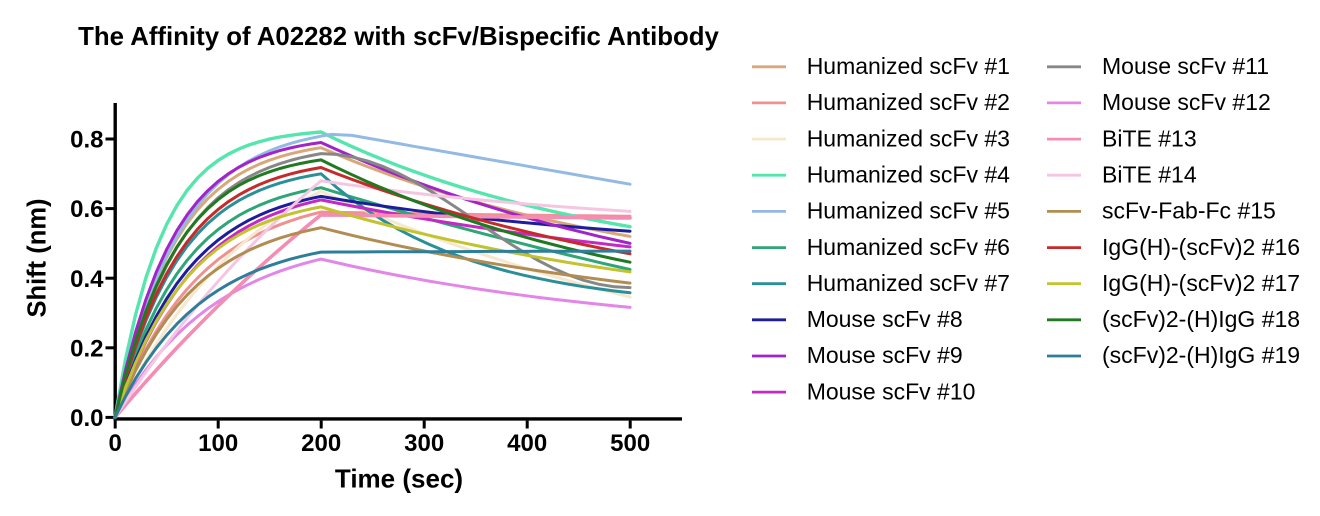  I want to click on svg-text: 0, so click(115, 443).